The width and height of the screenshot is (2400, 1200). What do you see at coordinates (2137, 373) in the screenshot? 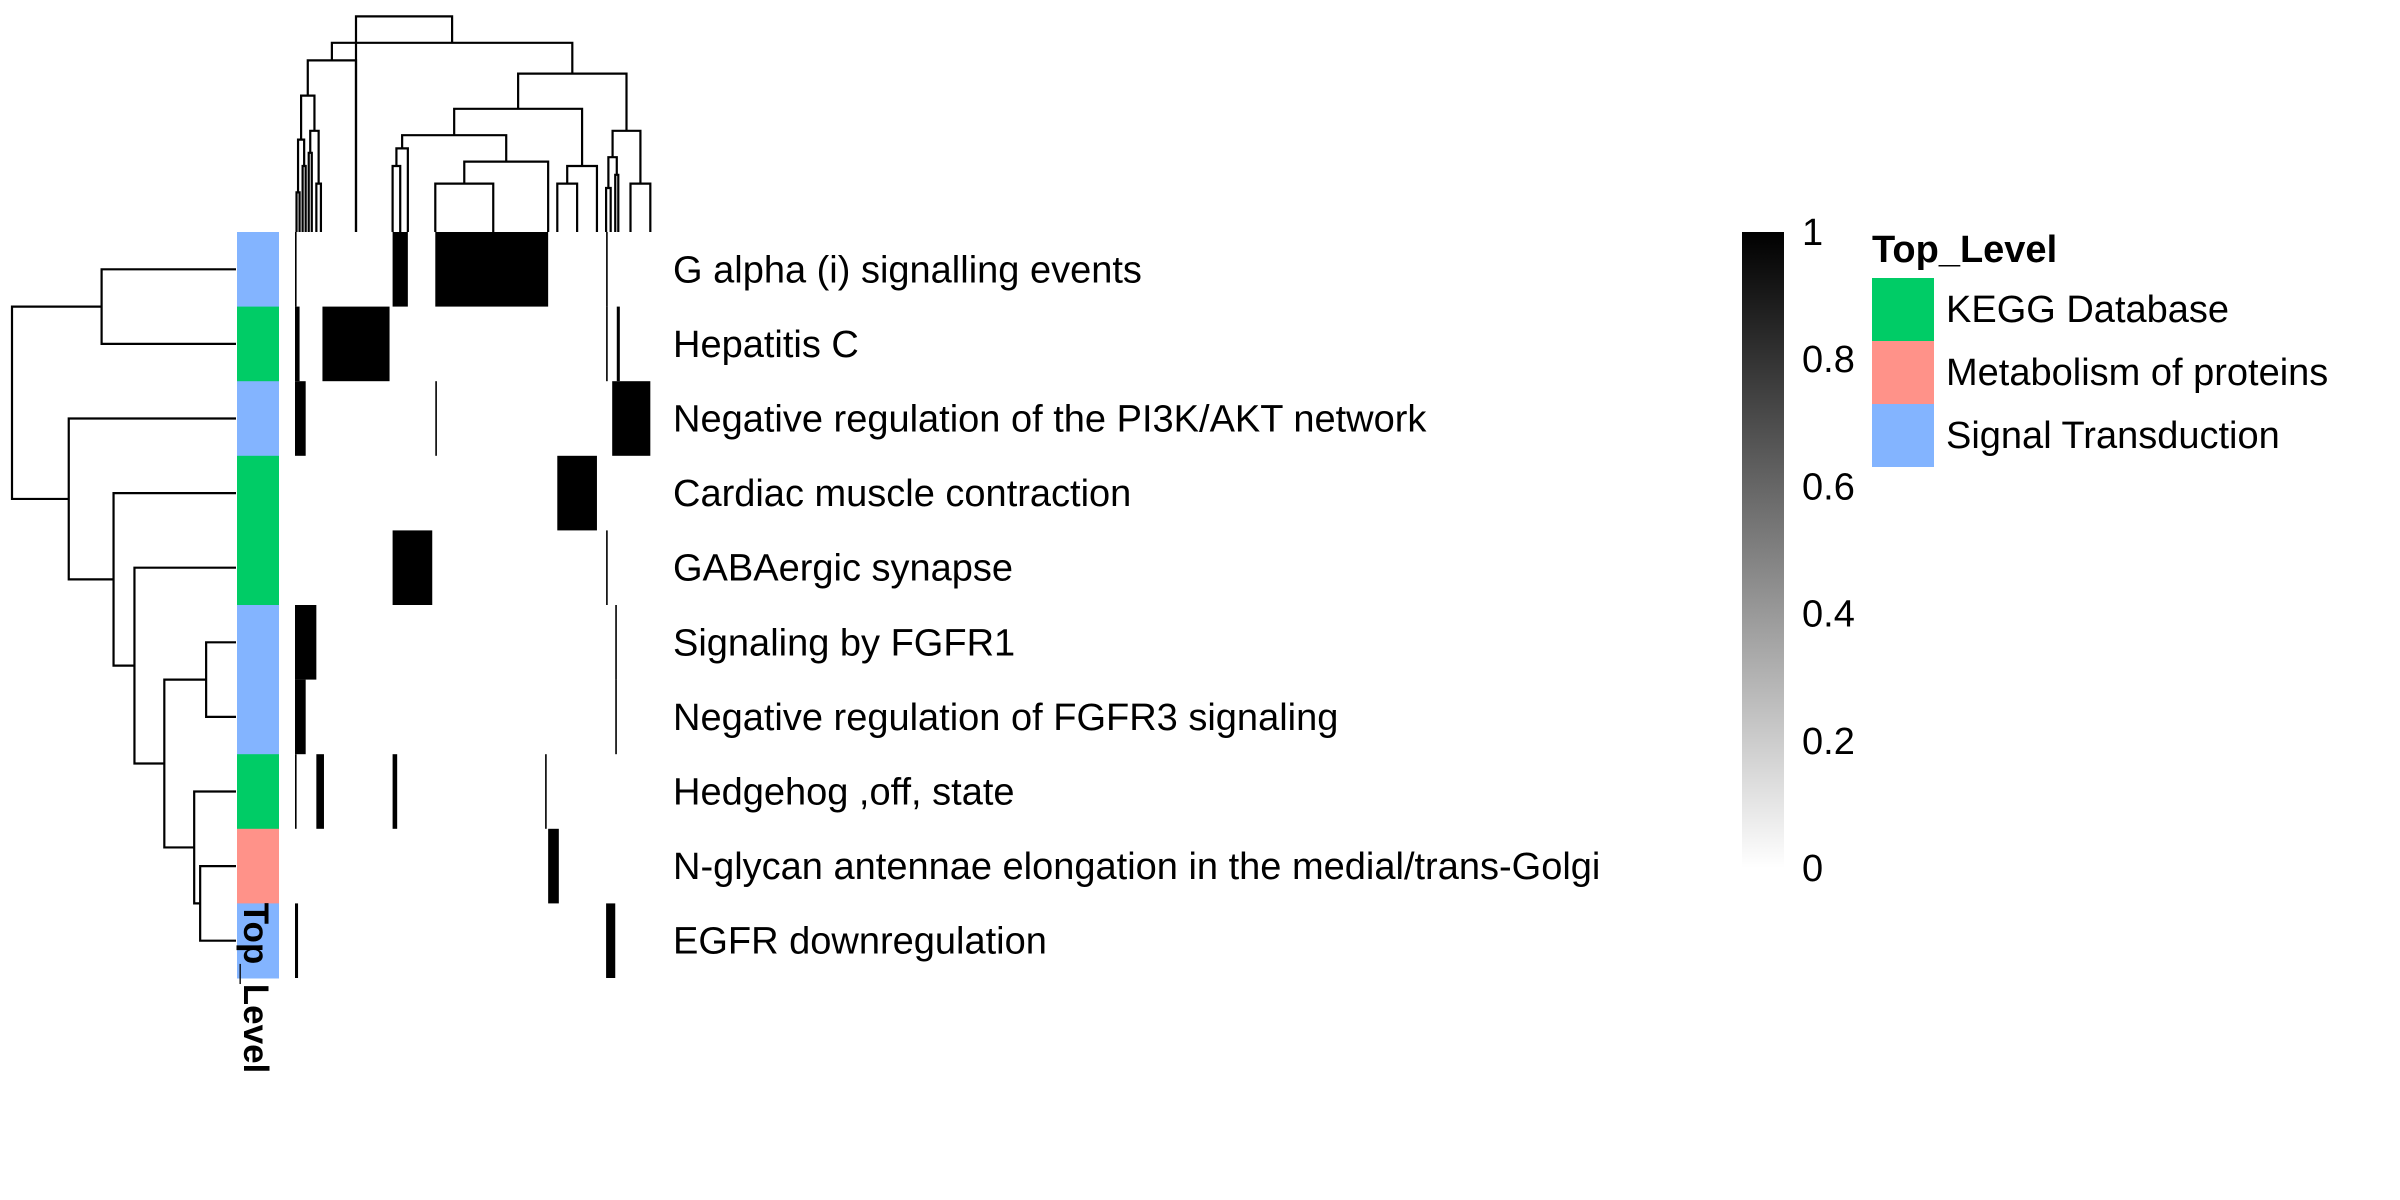
I see `annotation-legend-label: Metabolism of proteins` at bounding box center [2137, 373].